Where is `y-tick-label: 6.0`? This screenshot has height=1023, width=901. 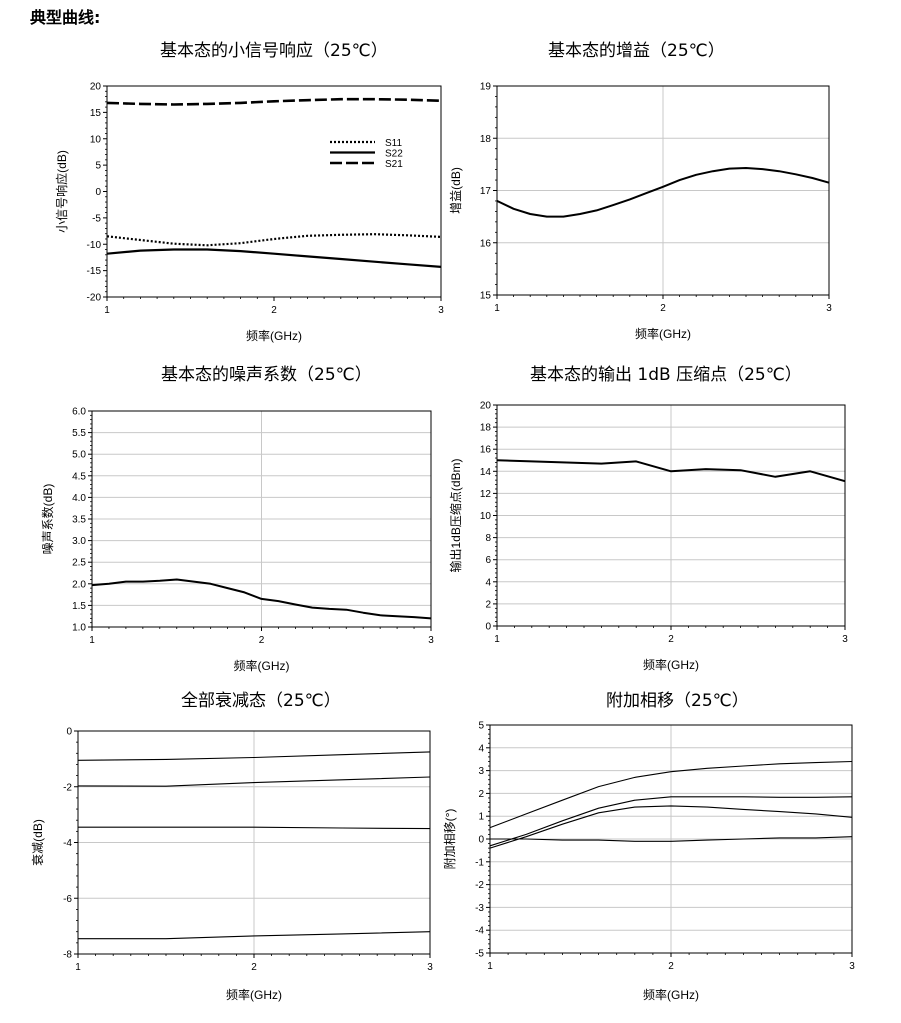 y-tick-label: 6.0 is located at coordinates (79, 412).